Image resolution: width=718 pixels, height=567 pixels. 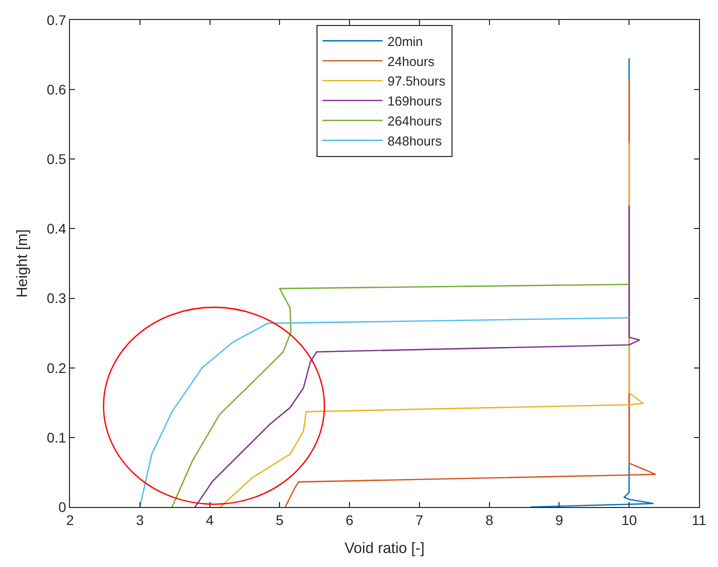 What do you see at coordinates (699, 520) in the screenshot?
I see `x-tick-label: 11` at bounding box center [699, 520].